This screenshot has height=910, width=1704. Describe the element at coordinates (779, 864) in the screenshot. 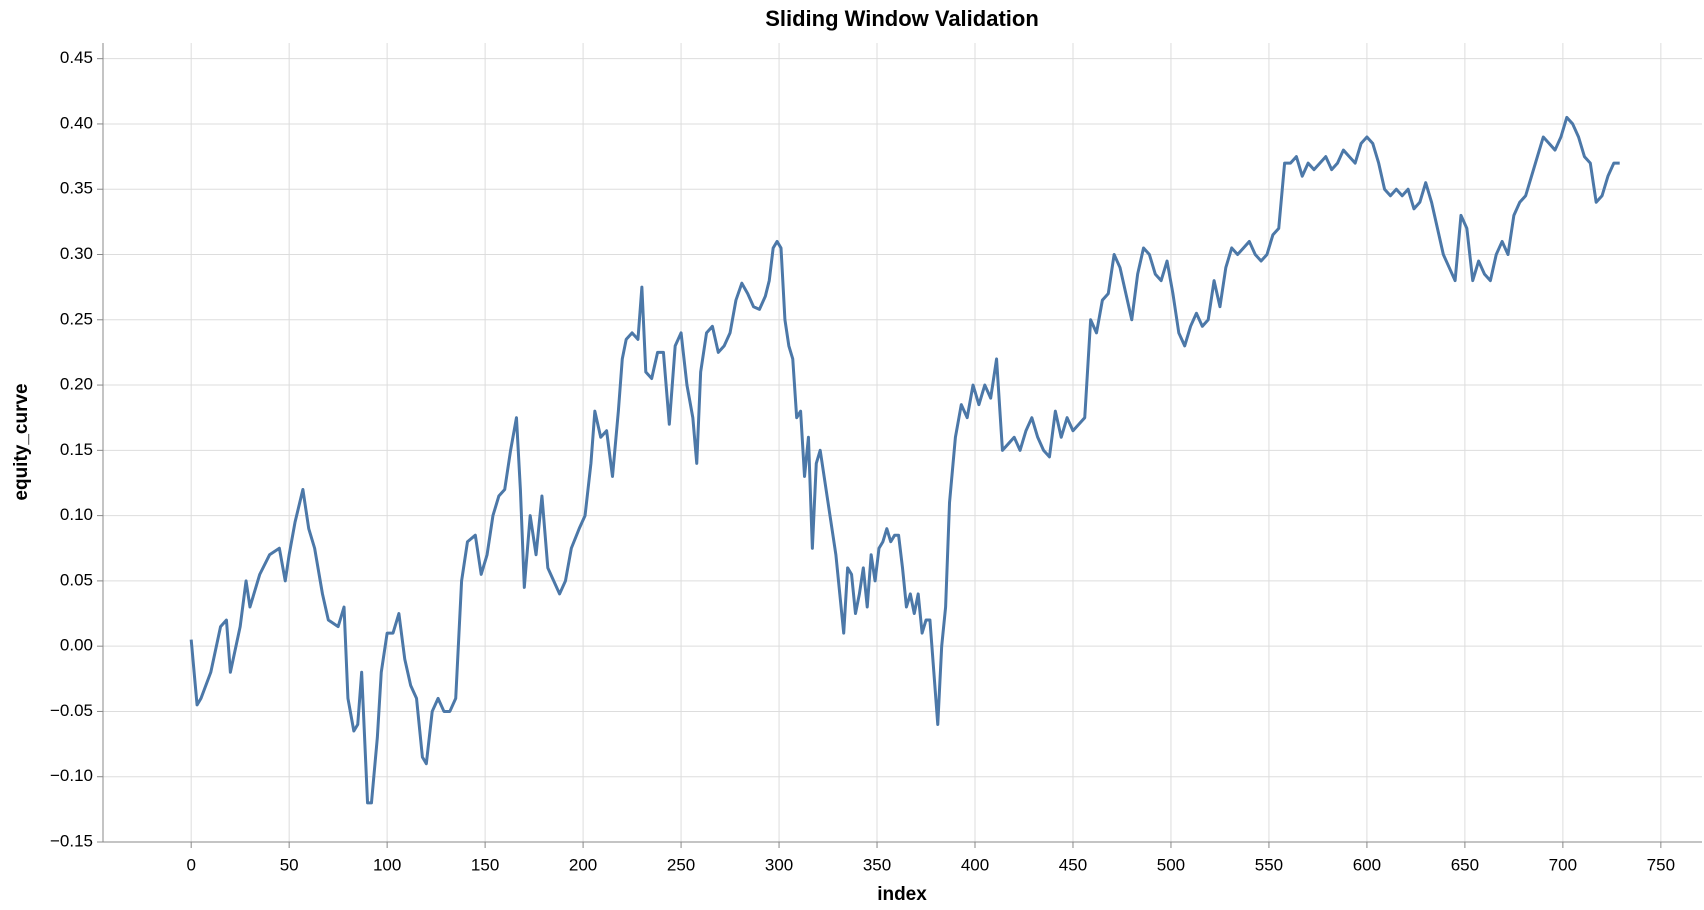

I see `x-tick-label: 300` at that location.